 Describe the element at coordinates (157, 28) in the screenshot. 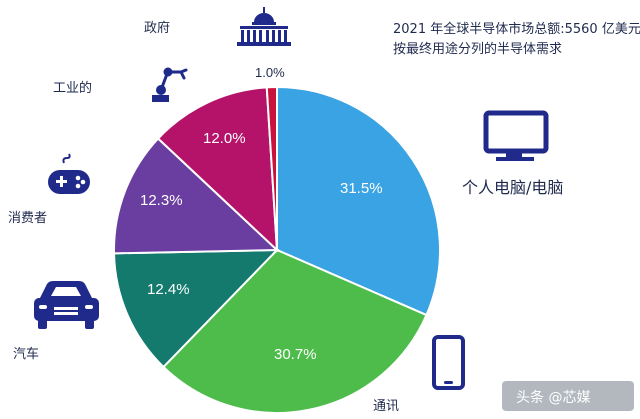

I see `category-label-government: 政府` at that location.